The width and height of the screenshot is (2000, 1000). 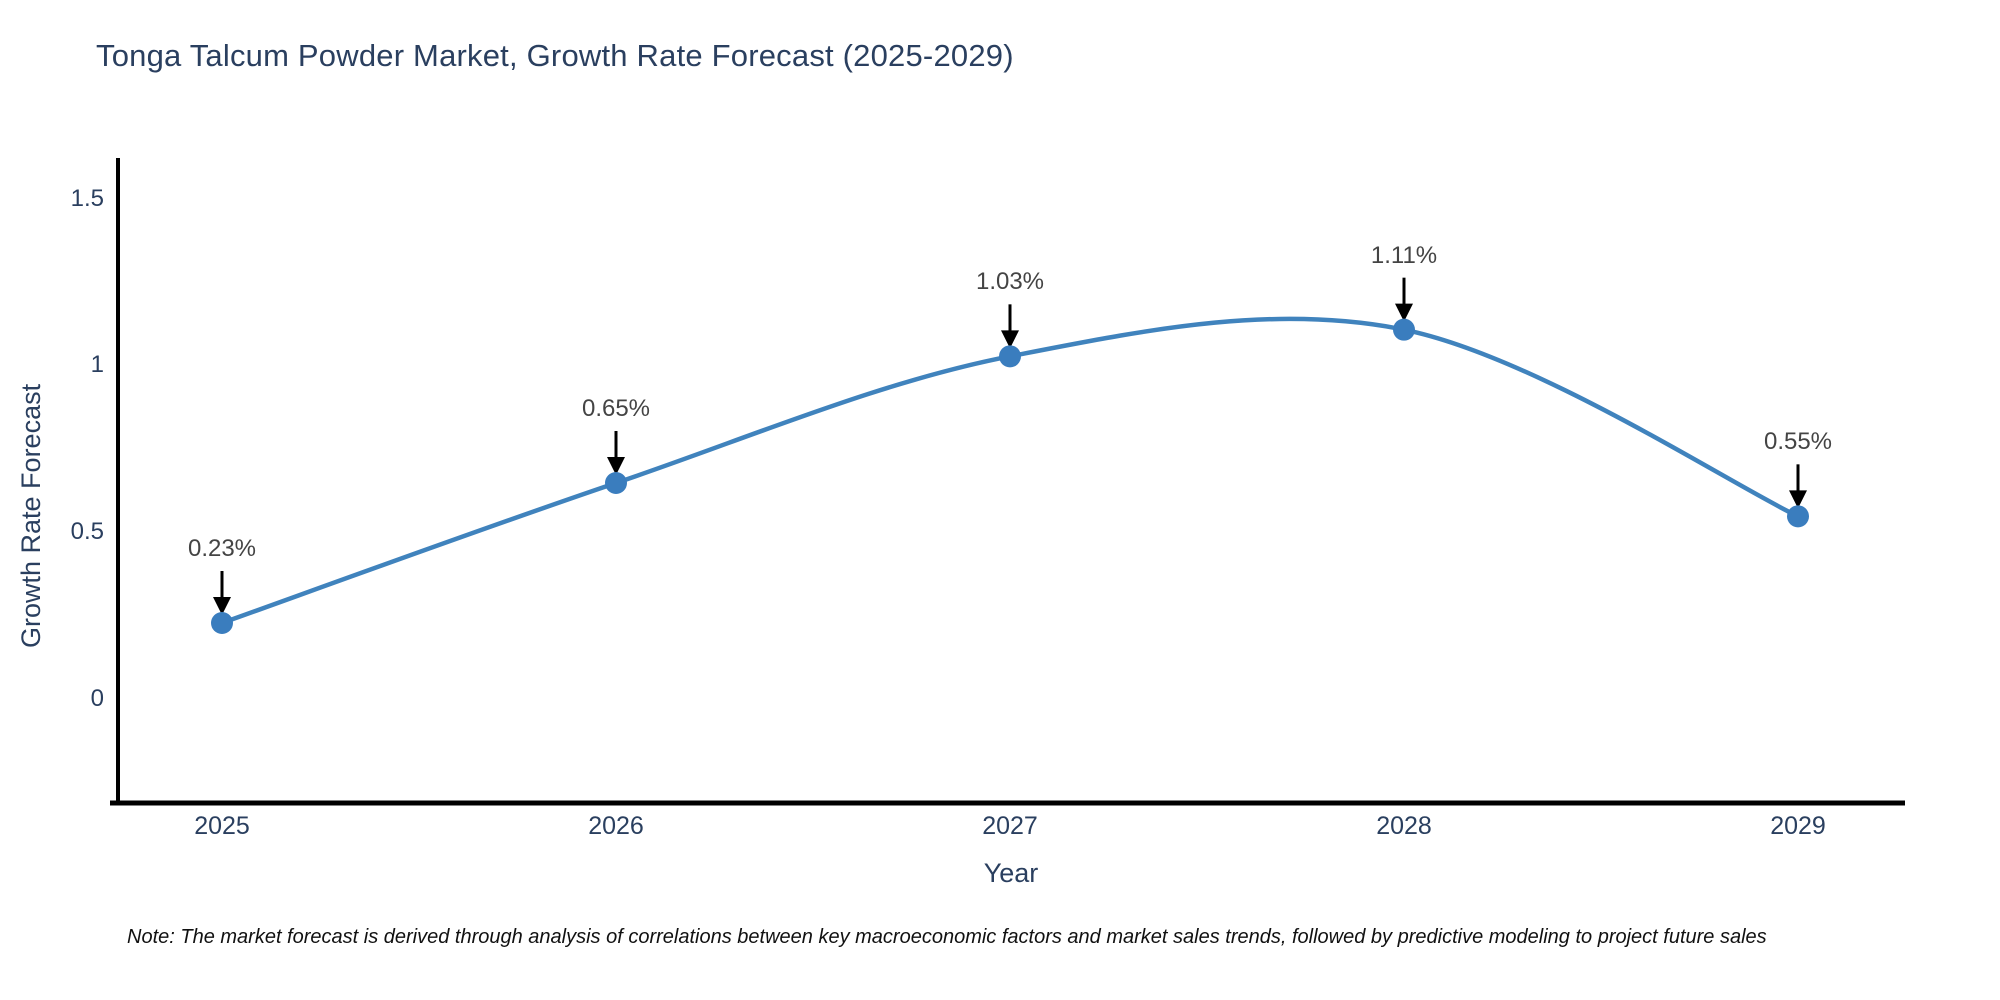 I want to click on x-tick-label: 2029, so click(x=1798, y=826).